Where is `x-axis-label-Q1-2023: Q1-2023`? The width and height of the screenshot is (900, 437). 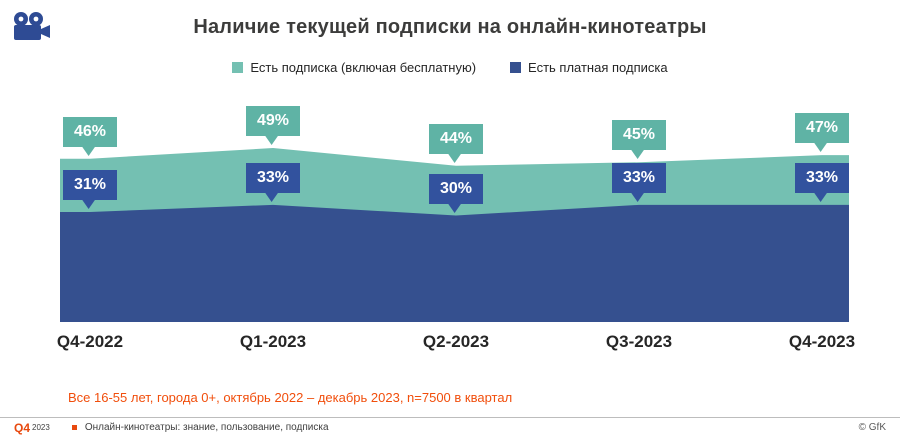
x-axis-label-Q1-2023: Q1-2023 is located at coordinates (273, 341).